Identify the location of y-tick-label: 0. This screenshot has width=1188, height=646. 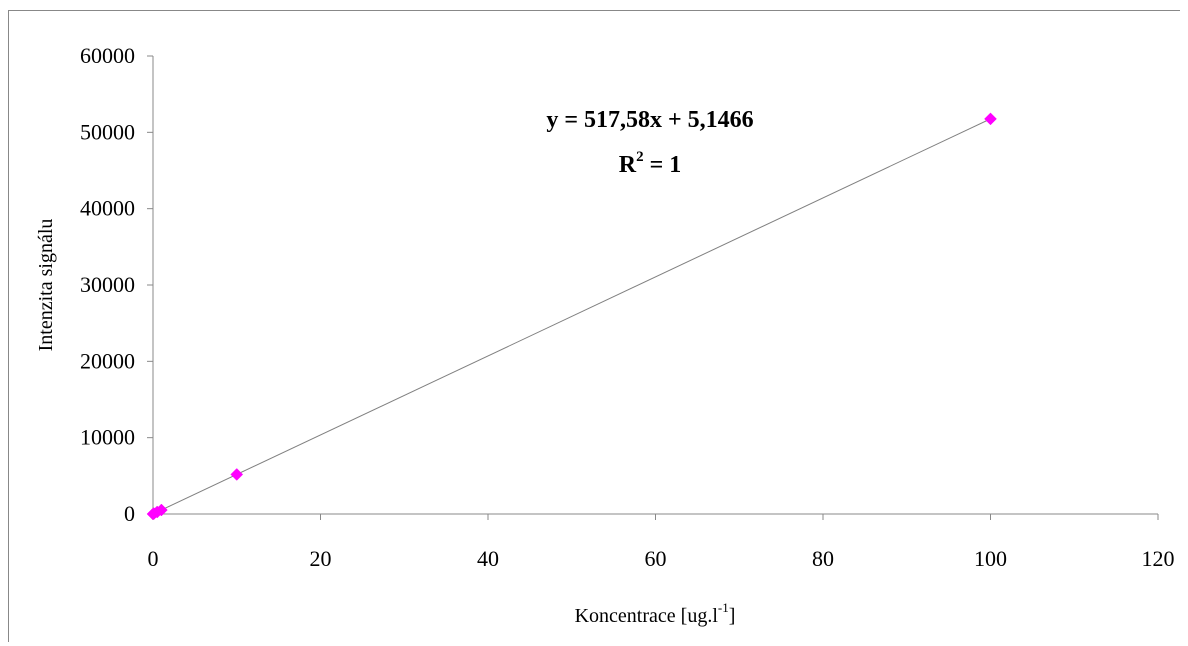
(129, 513).